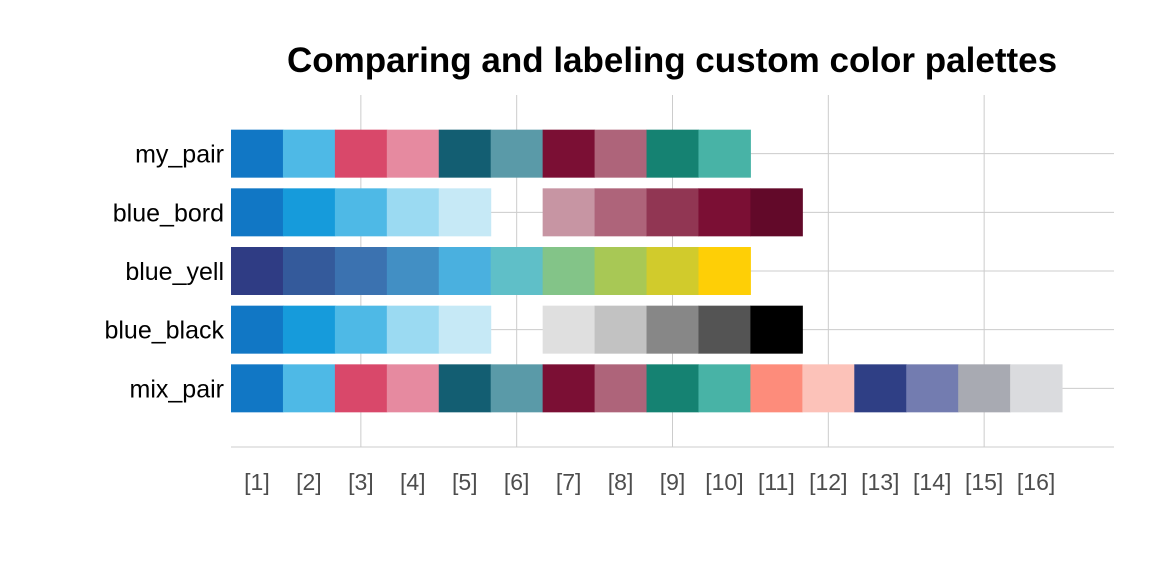  What do you see at coordinates (724, 482) in the screenshot?
I see `x-tick-label: [10]` at bounding box center [724, 482].